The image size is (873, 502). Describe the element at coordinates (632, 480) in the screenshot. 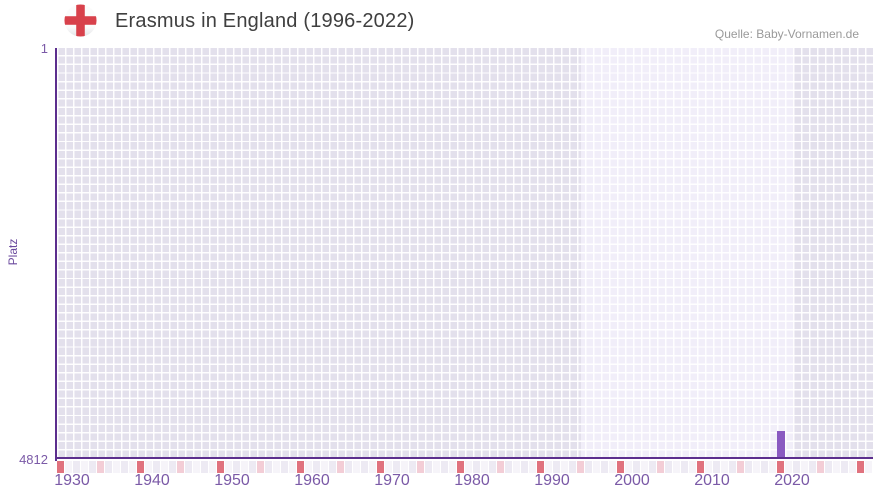

I see `x-tick-label: 2000` at that location.